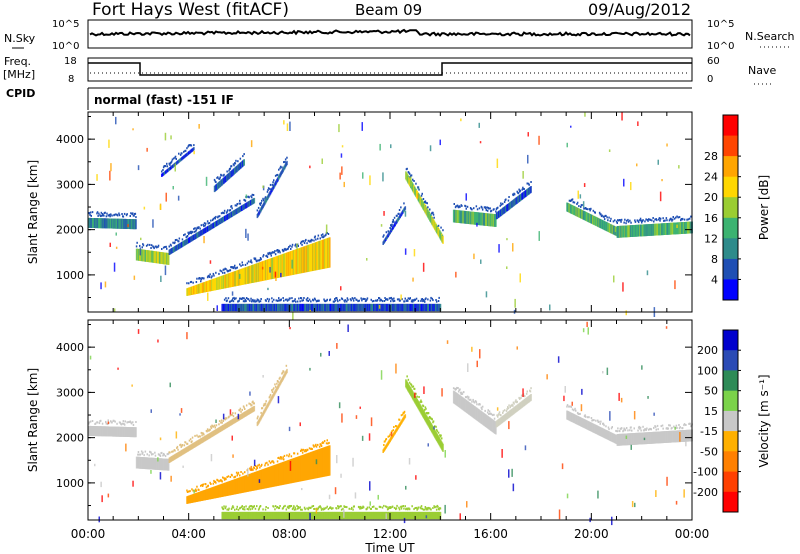  I want to click on colorbar-tick-label: 100, so click(707, 370).